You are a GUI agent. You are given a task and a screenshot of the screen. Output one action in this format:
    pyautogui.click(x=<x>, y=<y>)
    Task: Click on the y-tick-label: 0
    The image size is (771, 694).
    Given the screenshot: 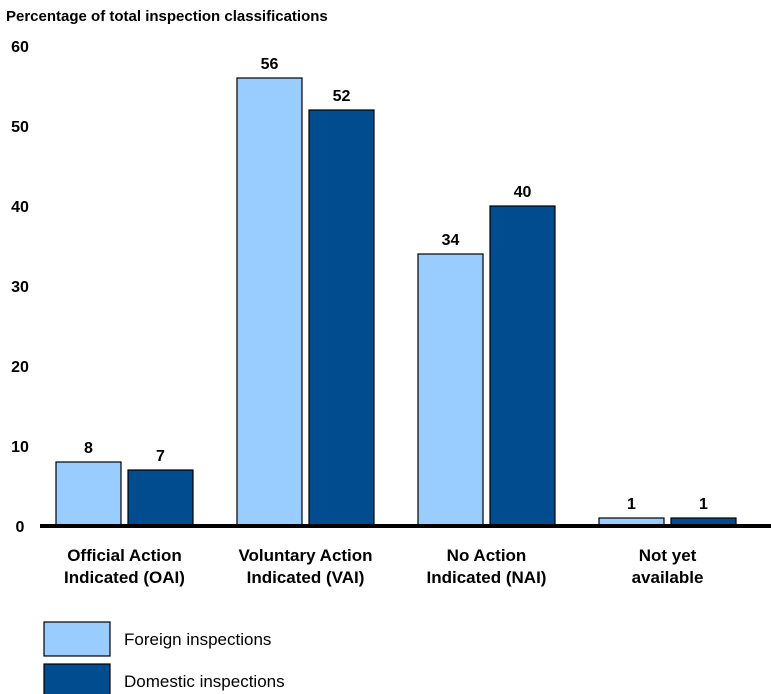 What is the action you would take?
    pyautogui.click(x=20, y=527)
    